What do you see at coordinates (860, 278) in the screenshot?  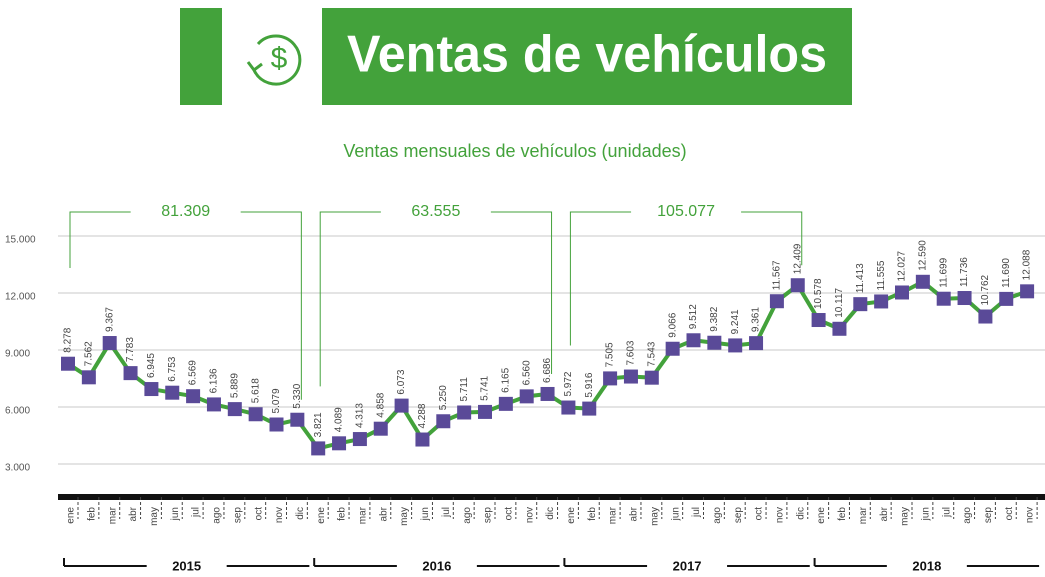 I see `data-label: 11.413` at bounding box center [860, 278].